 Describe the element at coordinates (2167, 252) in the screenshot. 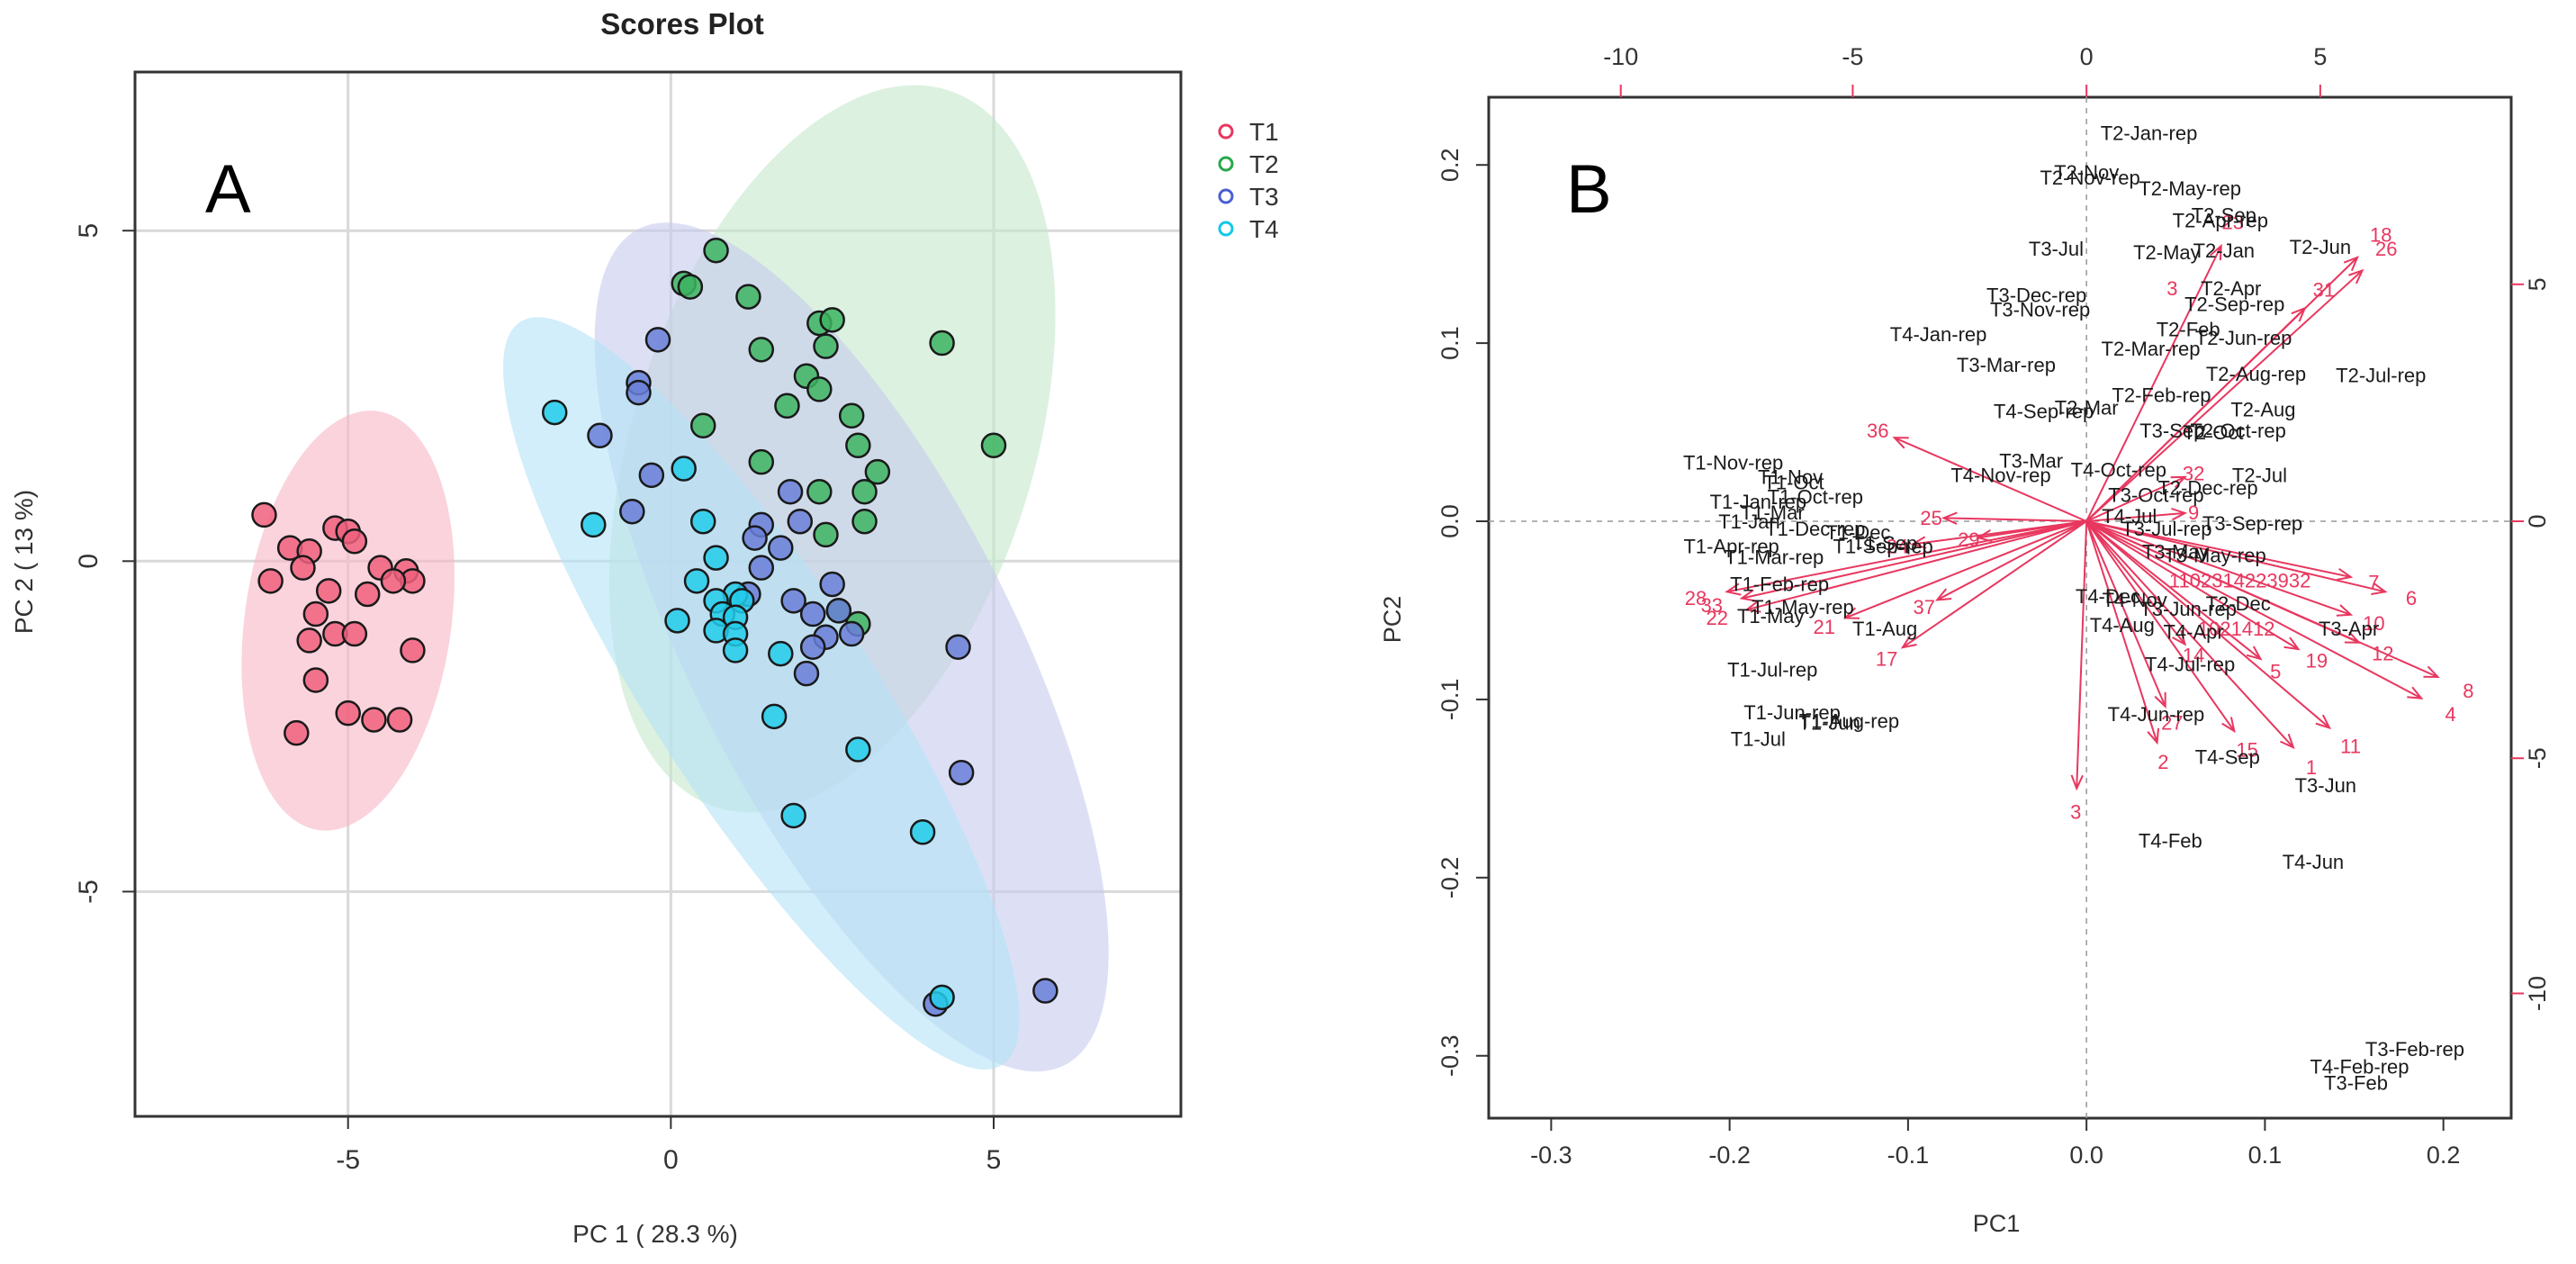

I see `score-label: T2-May` at that location.